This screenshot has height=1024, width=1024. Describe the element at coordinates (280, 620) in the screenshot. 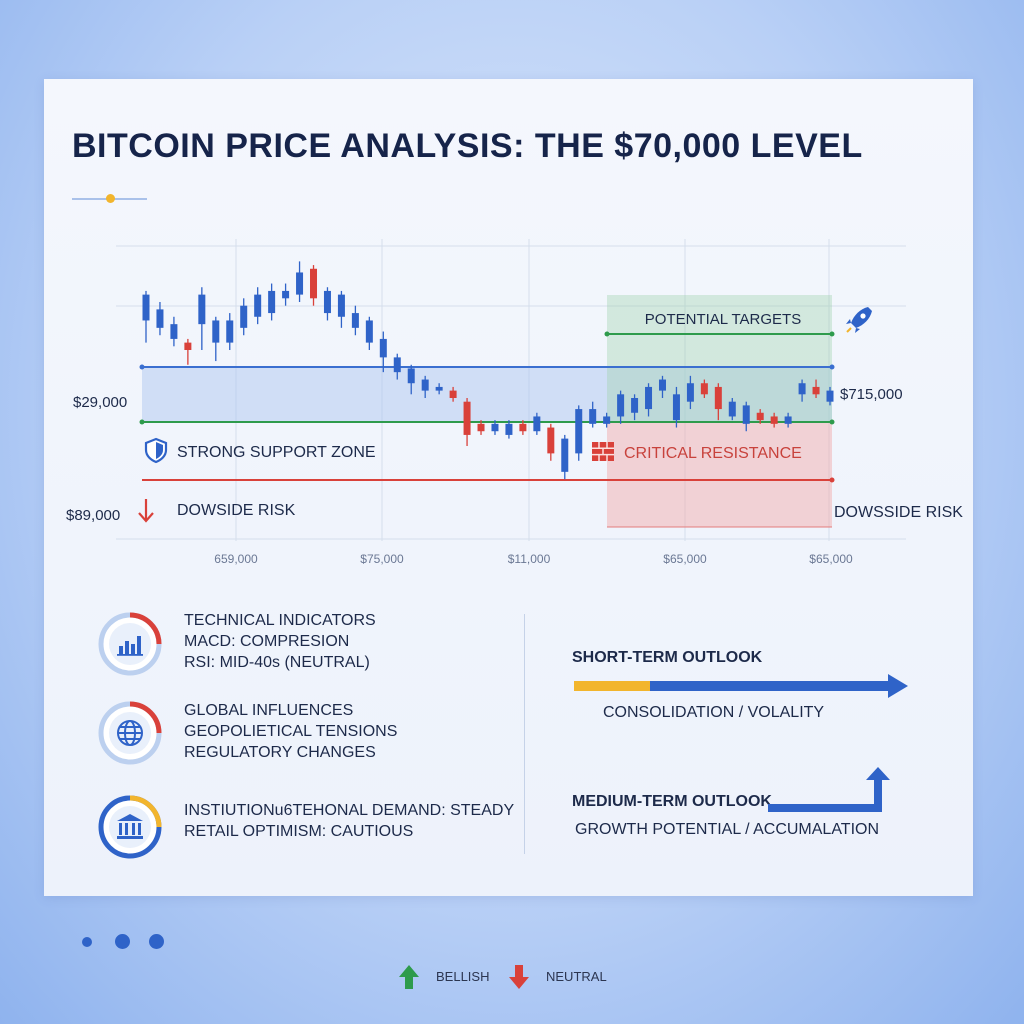

I see `technical-title: TECHNICAL INDICATORS` at that location.